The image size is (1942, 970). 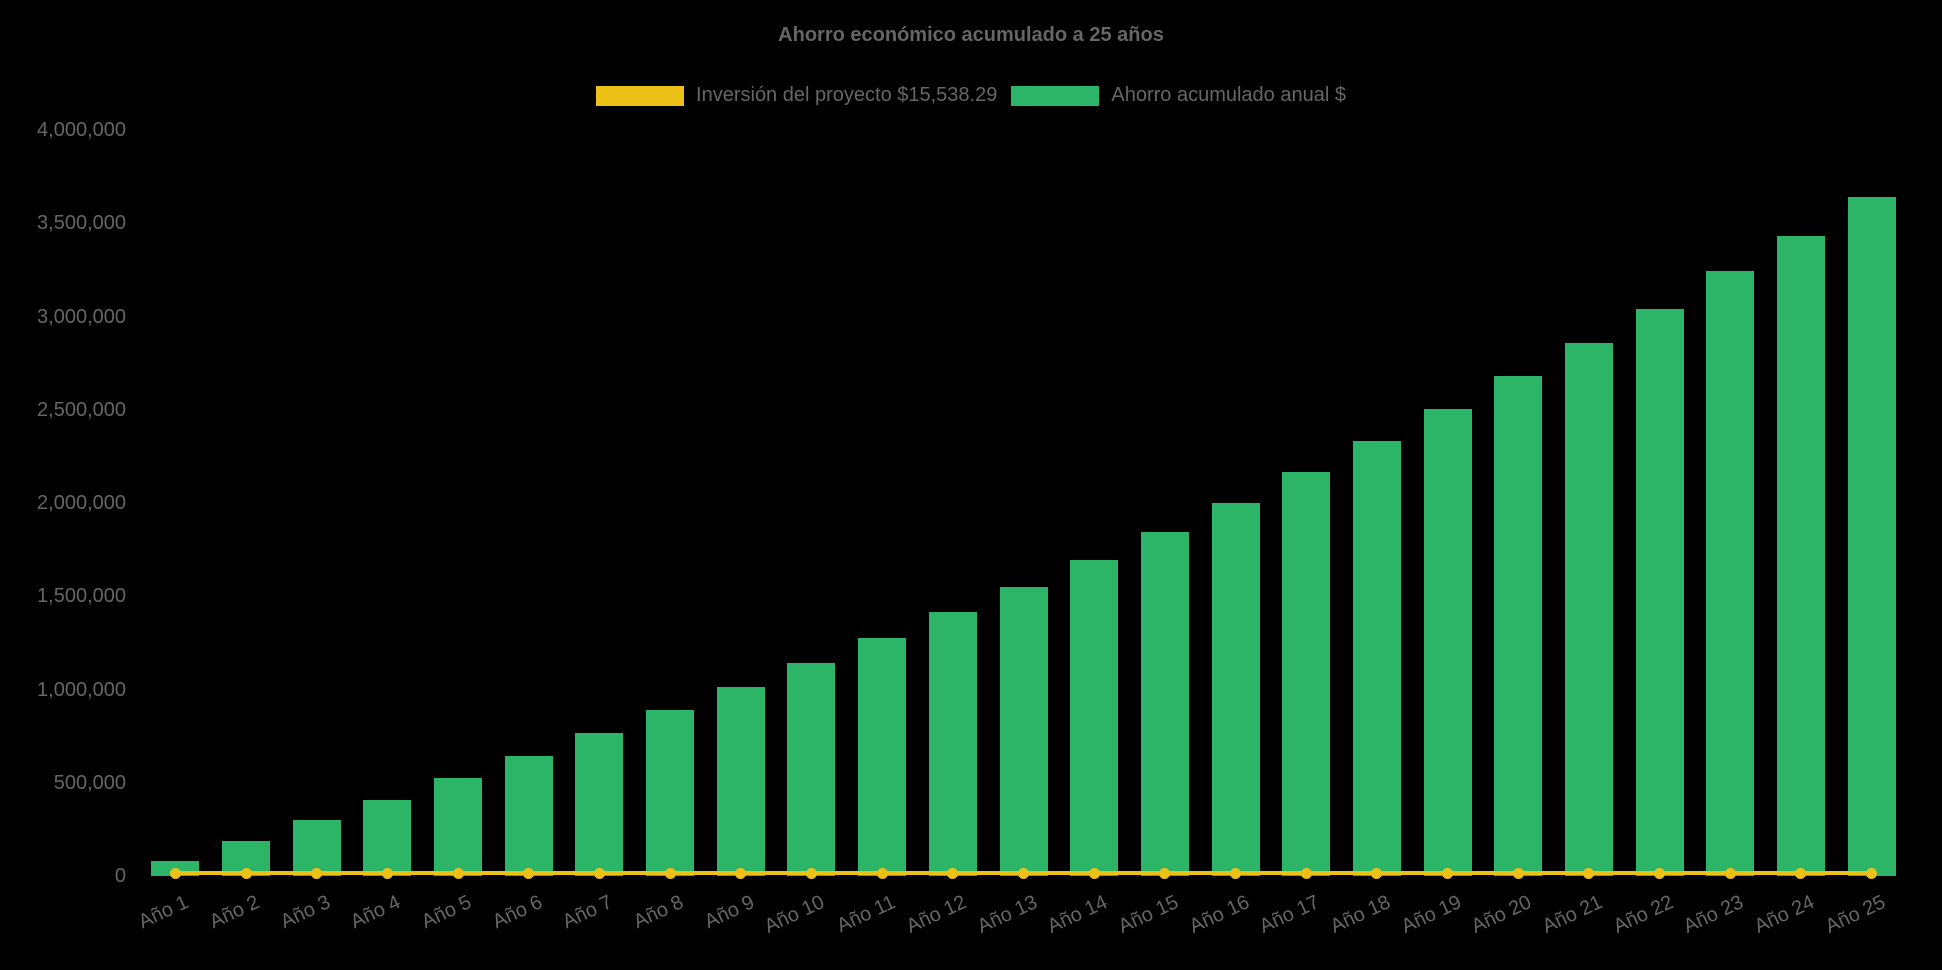 I want to click on x-tick-label: Año 9, so click(x=729, y=912).